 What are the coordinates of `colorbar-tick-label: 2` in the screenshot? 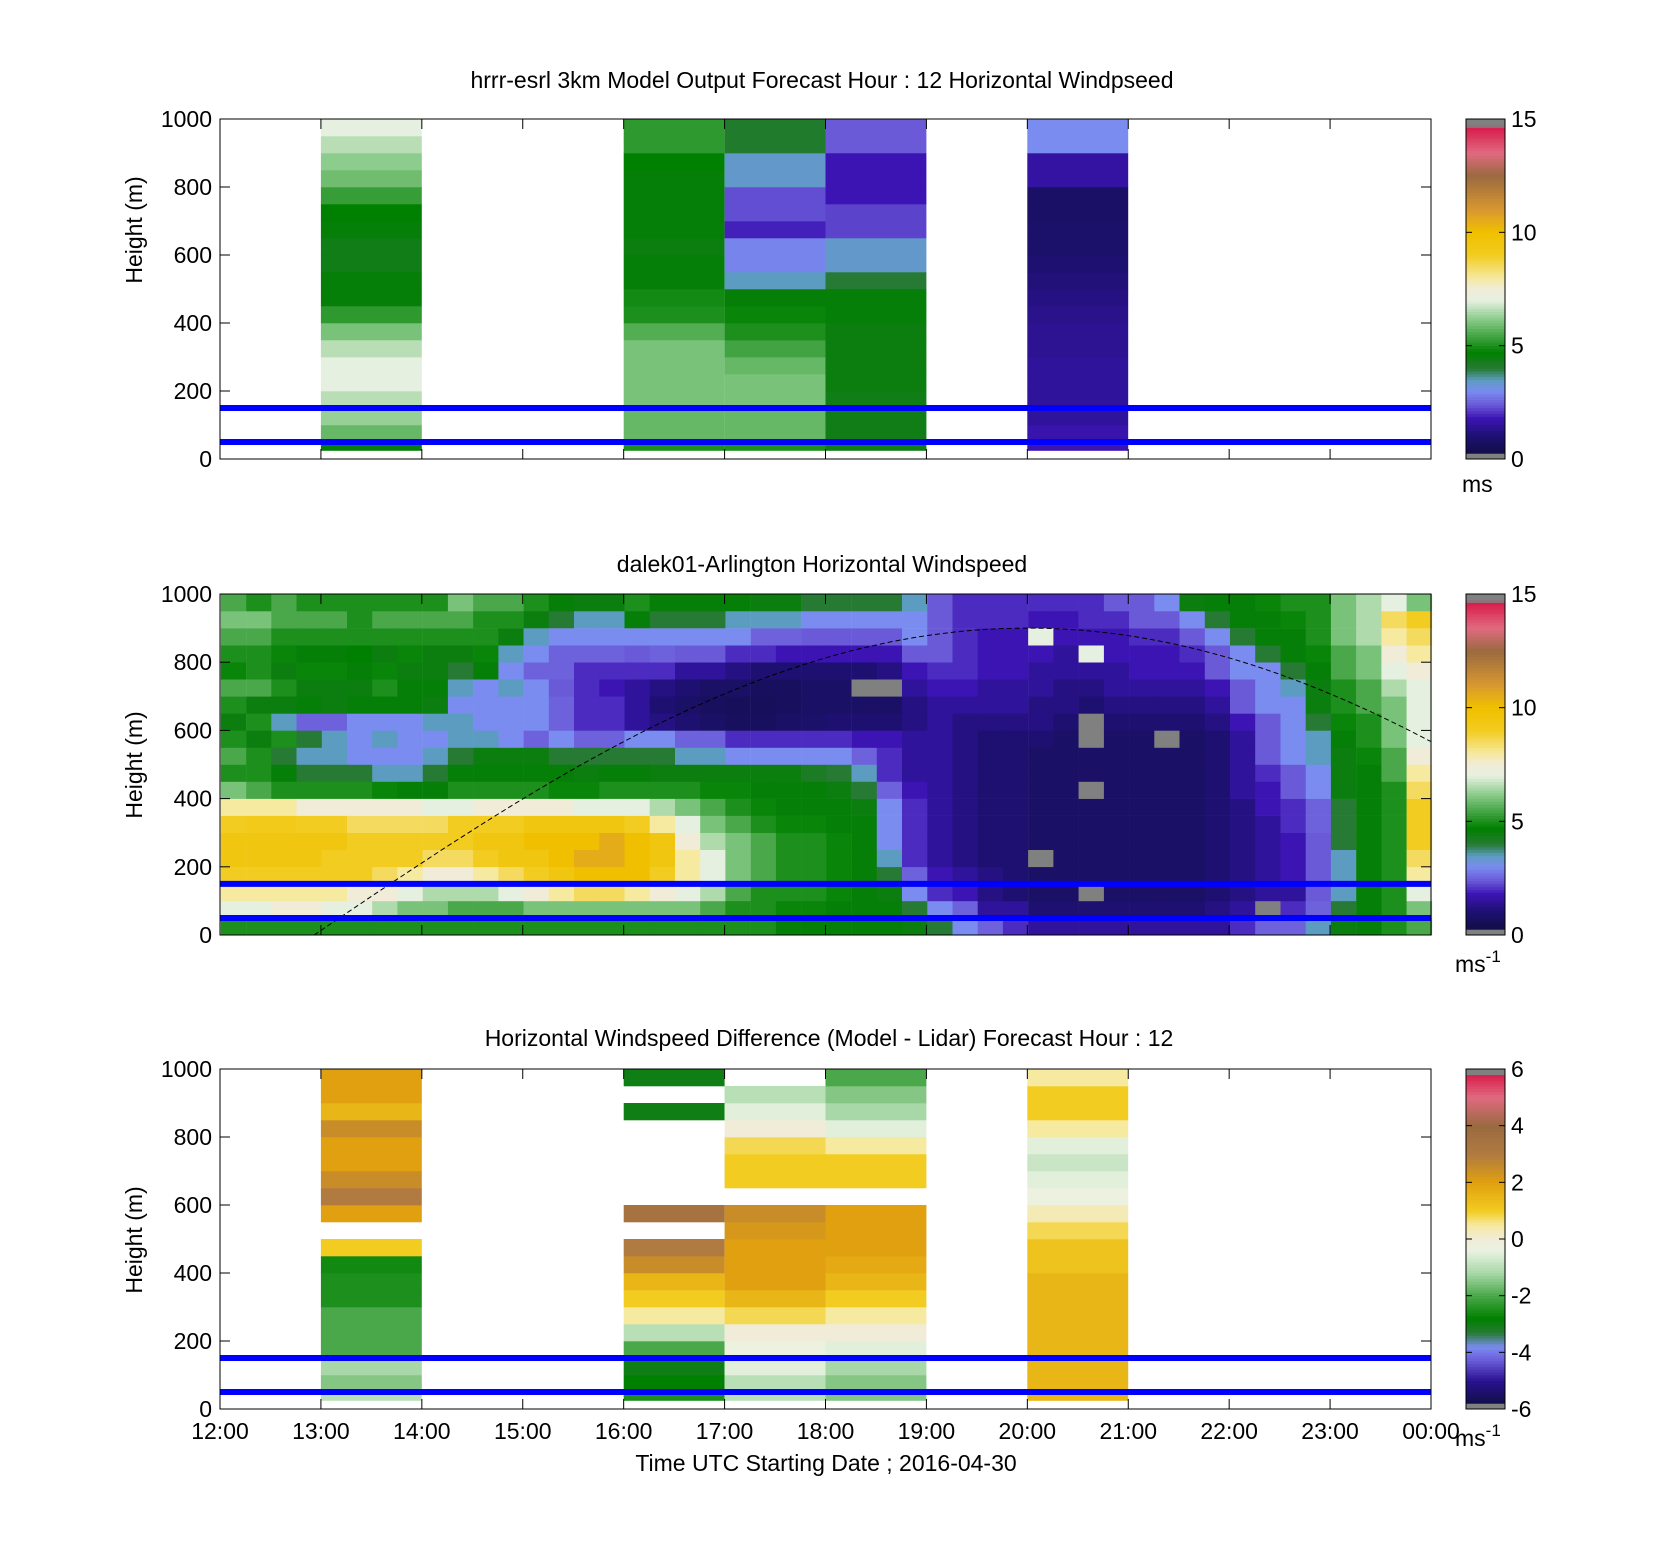 It's located at (1517, 1182).